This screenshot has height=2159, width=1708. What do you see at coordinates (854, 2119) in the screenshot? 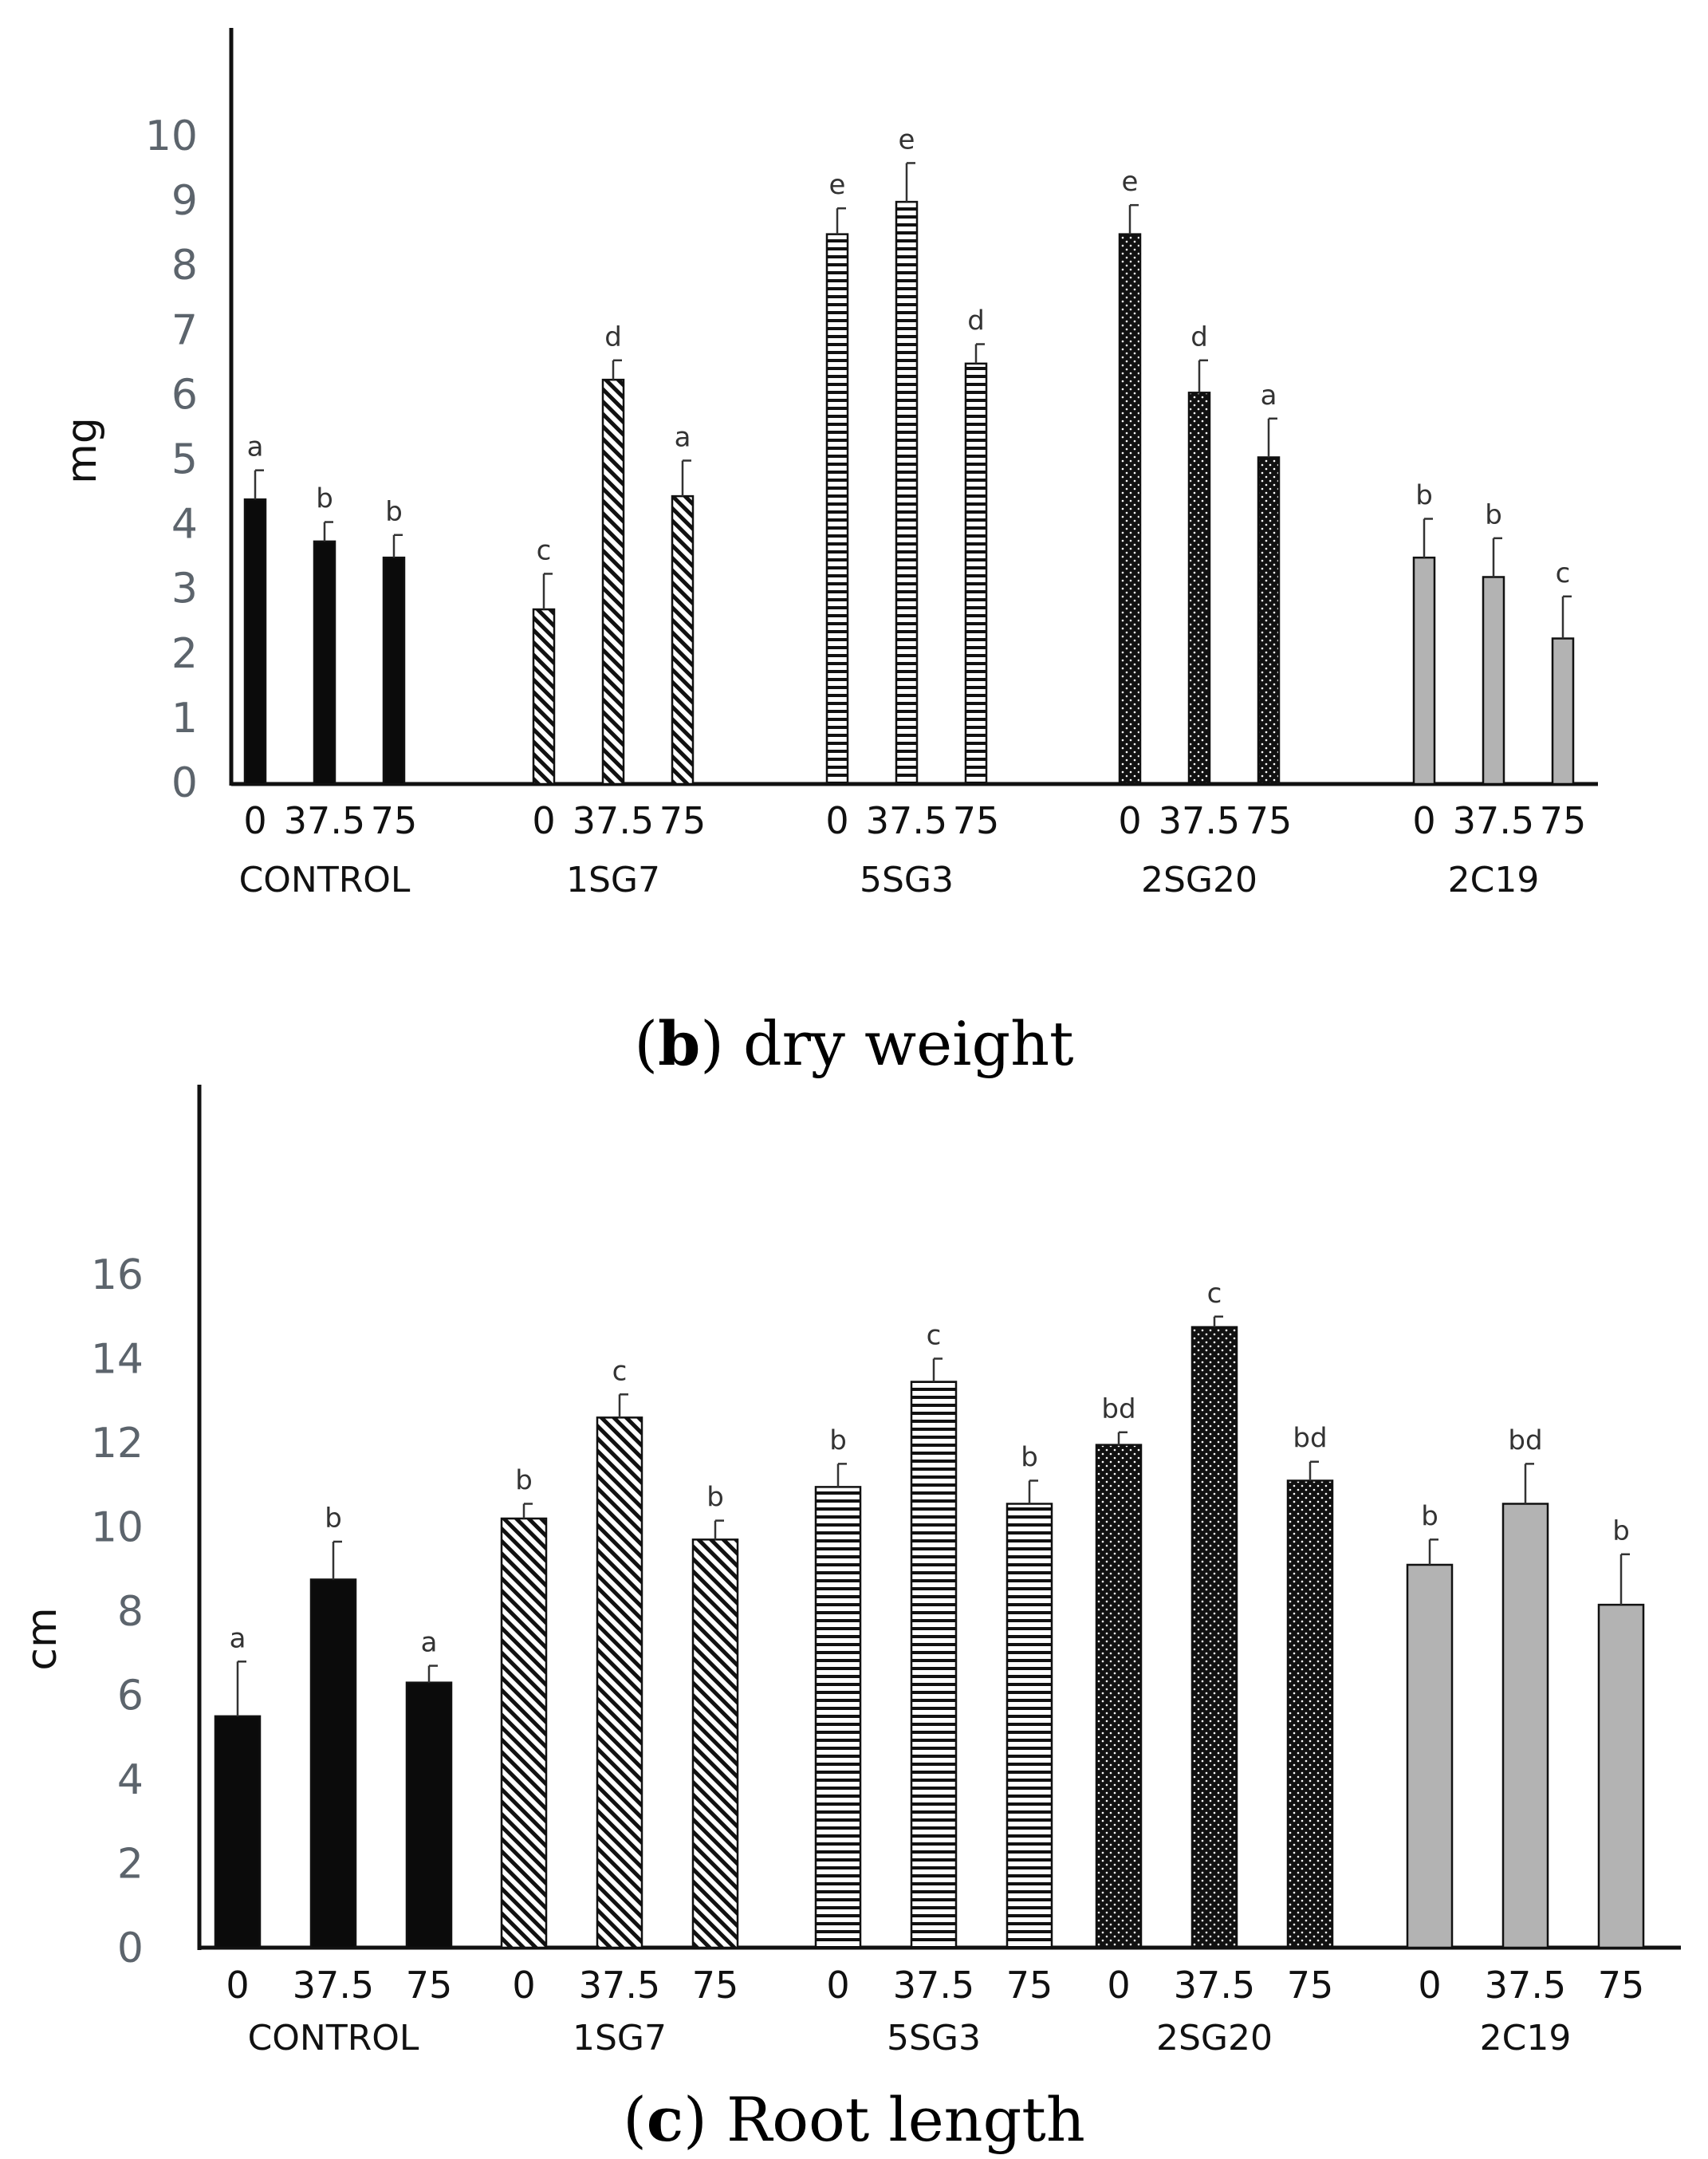
I see `caption-root-length: (c) Root length` at bounding box center [854, 2119].